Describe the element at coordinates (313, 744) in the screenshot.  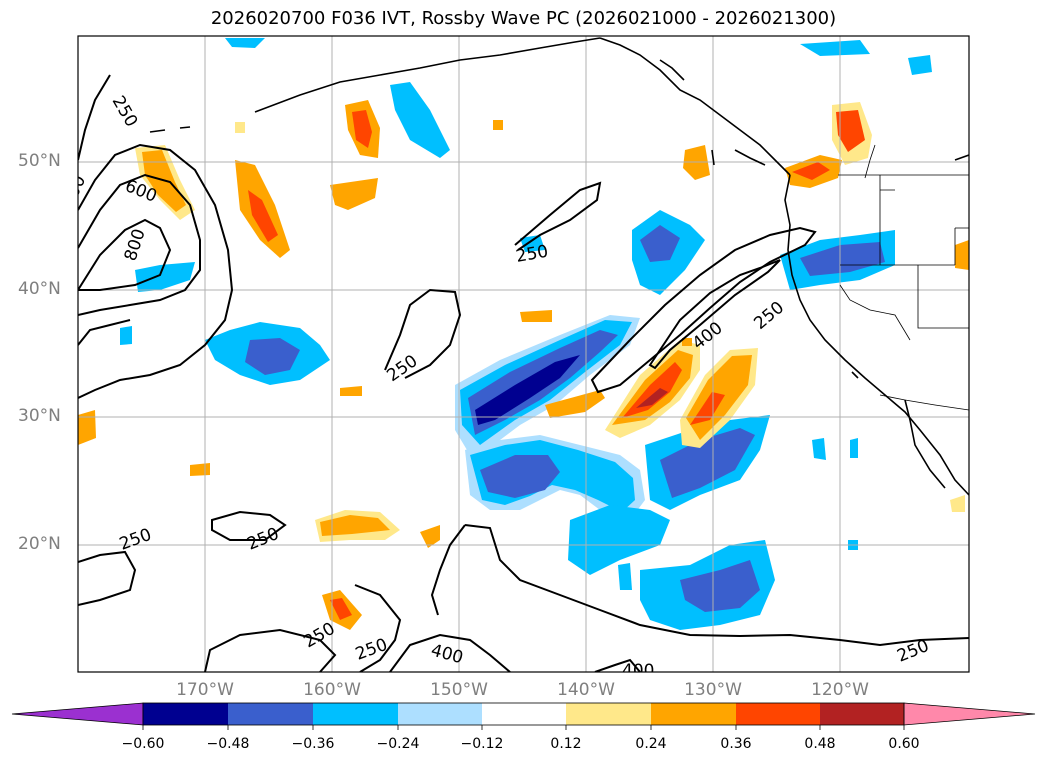
I see `colorbar-tick-label: −0.36` at that location.